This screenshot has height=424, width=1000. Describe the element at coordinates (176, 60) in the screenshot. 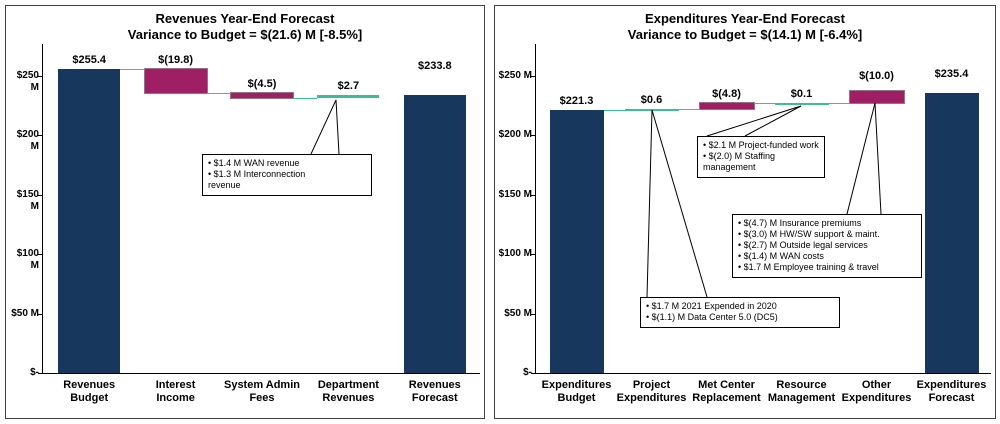

I see `bar-value-label: $(19.8)` at that location.